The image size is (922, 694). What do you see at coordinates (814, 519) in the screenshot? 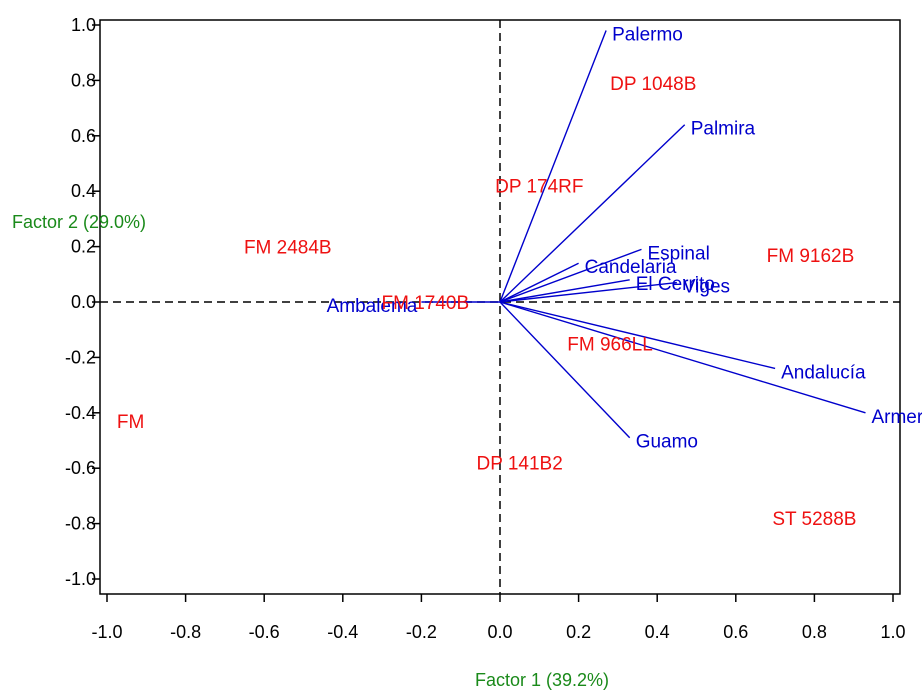
I see `genotype-label: ST 5288B` at bounding box center [814, 519].